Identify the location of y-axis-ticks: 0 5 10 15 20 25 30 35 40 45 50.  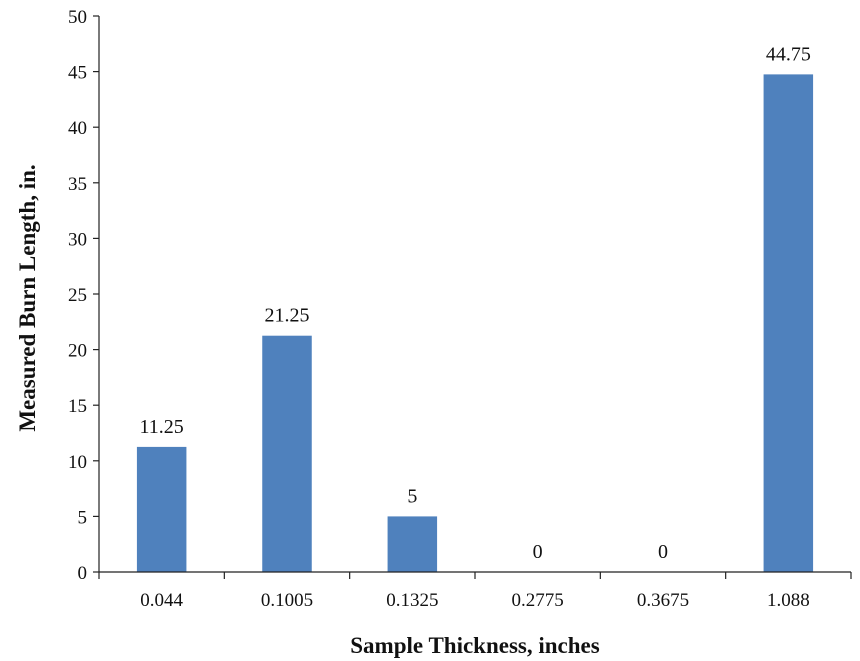
(83, 295).